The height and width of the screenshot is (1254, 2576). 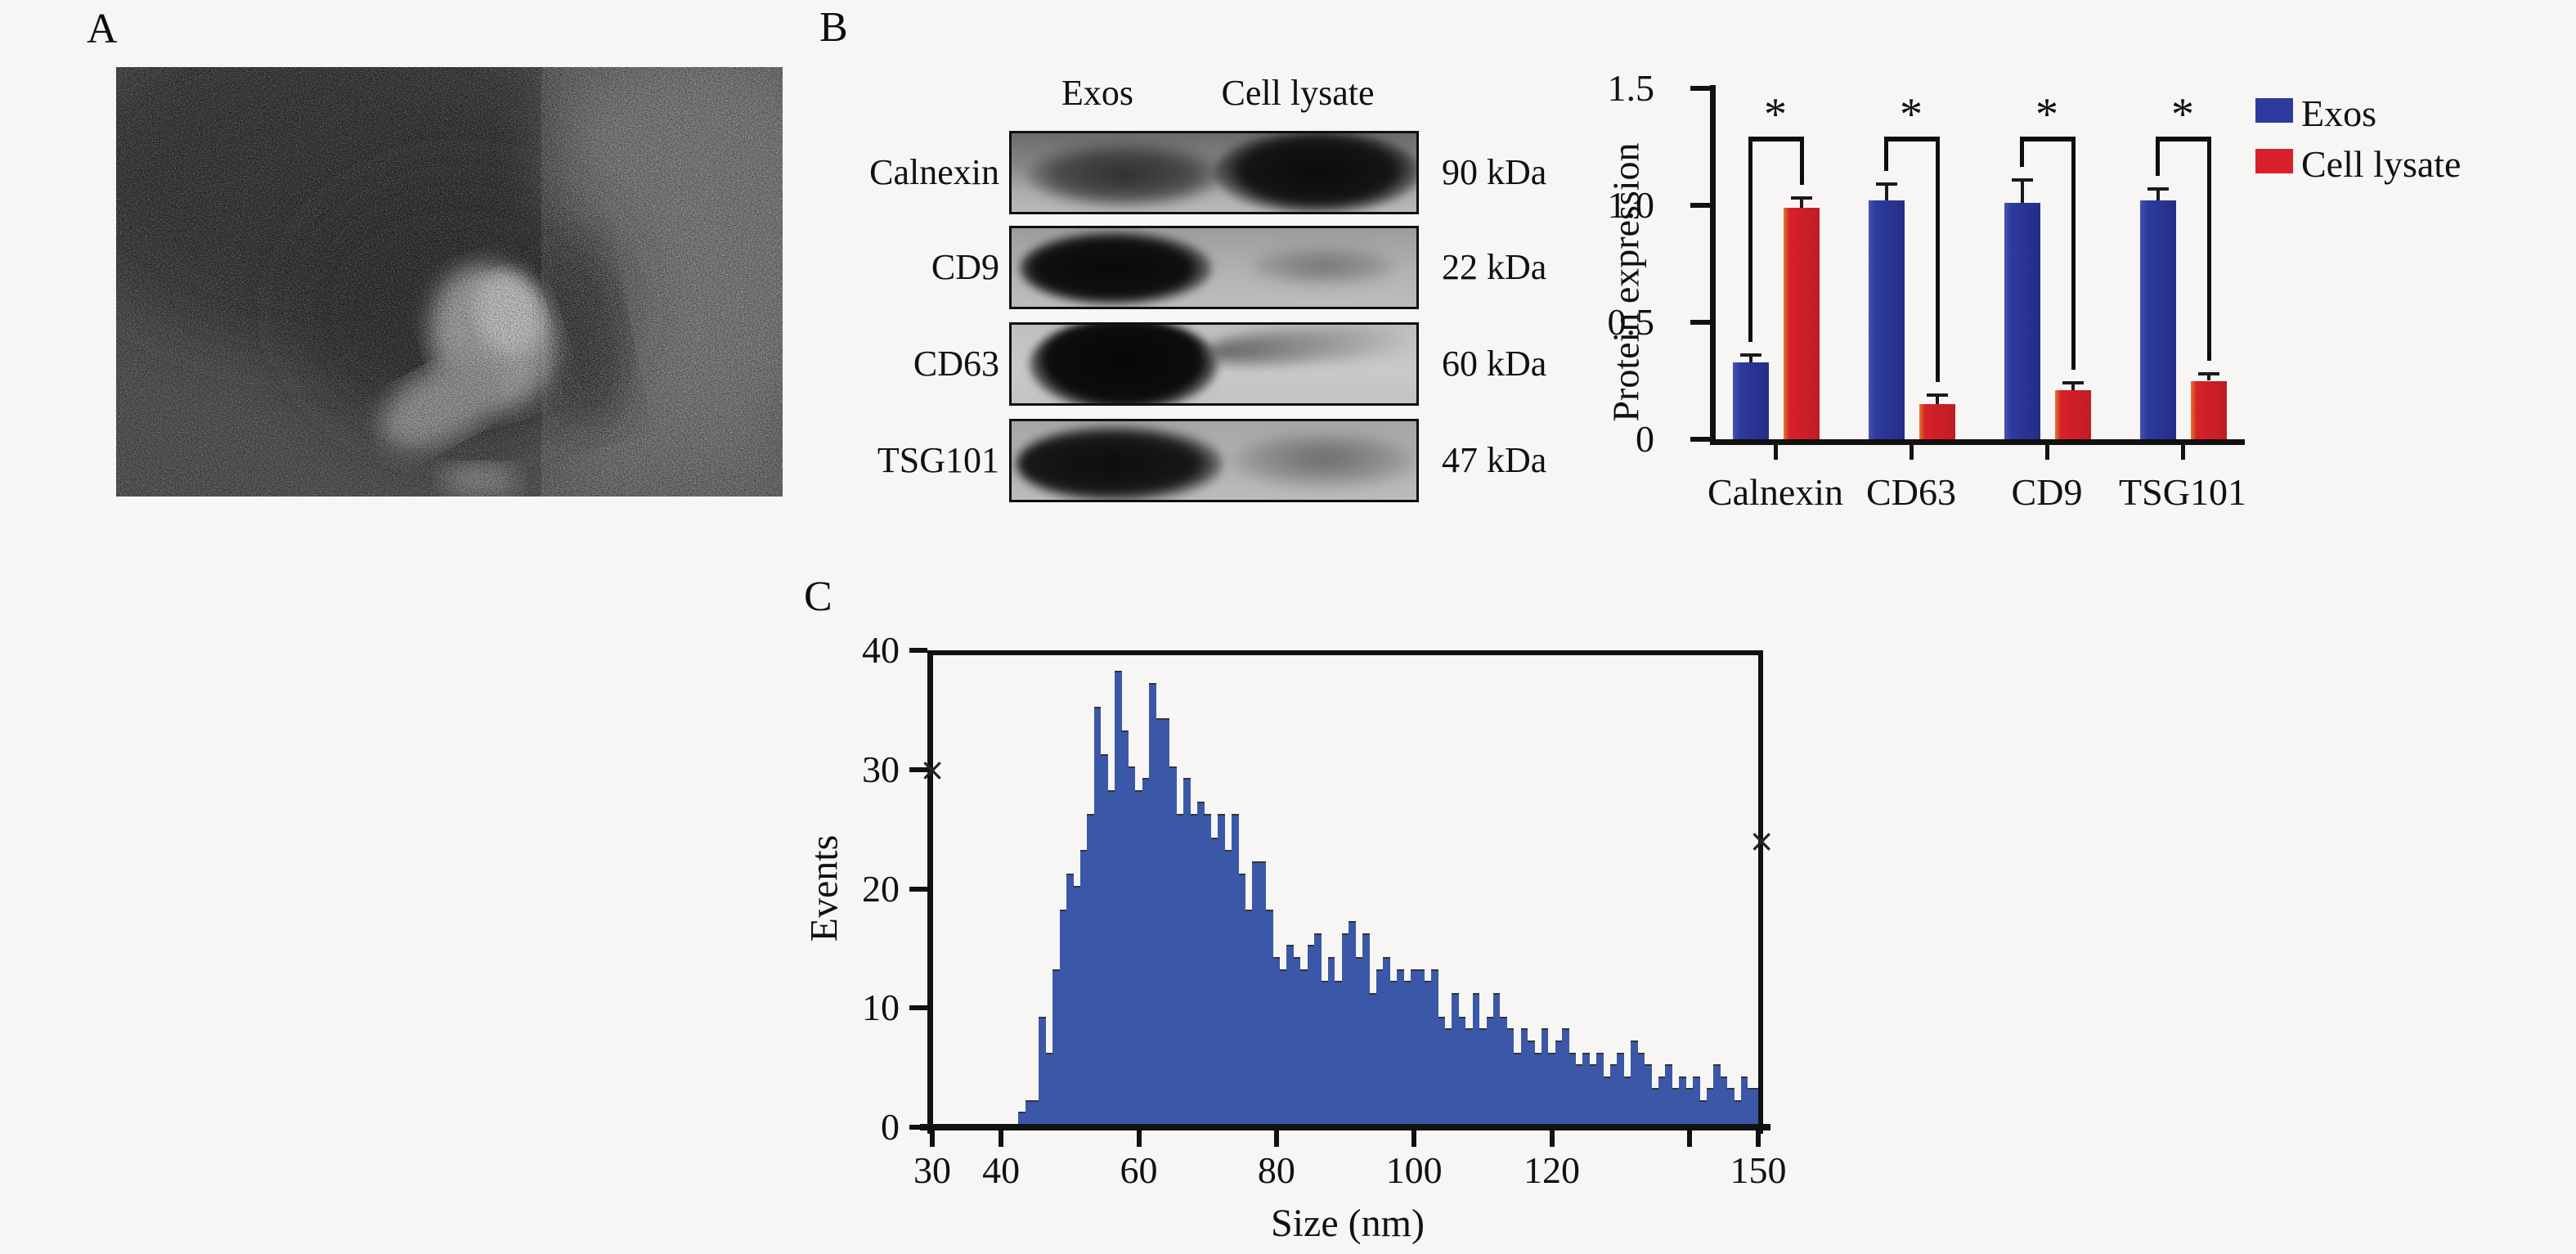 What do you see at coordinates (449, 282) in the screenshot?
I see `em-noise-dark` at bounding box center [449, 282].